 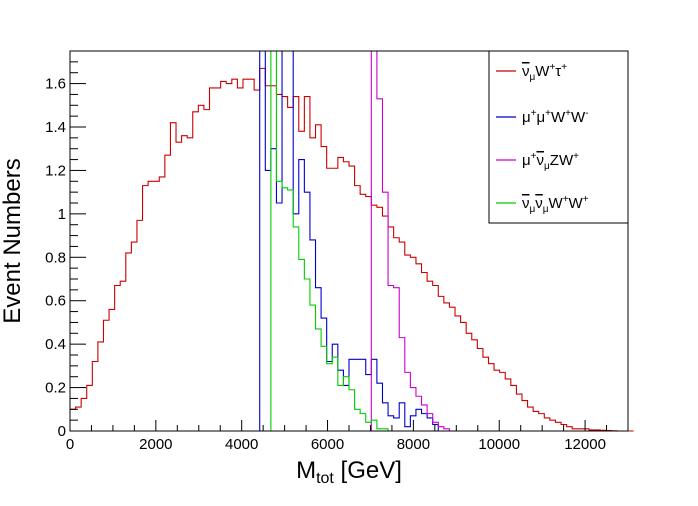 I want to click on y-tick-label: 0.8, so click(x=55, y=257).